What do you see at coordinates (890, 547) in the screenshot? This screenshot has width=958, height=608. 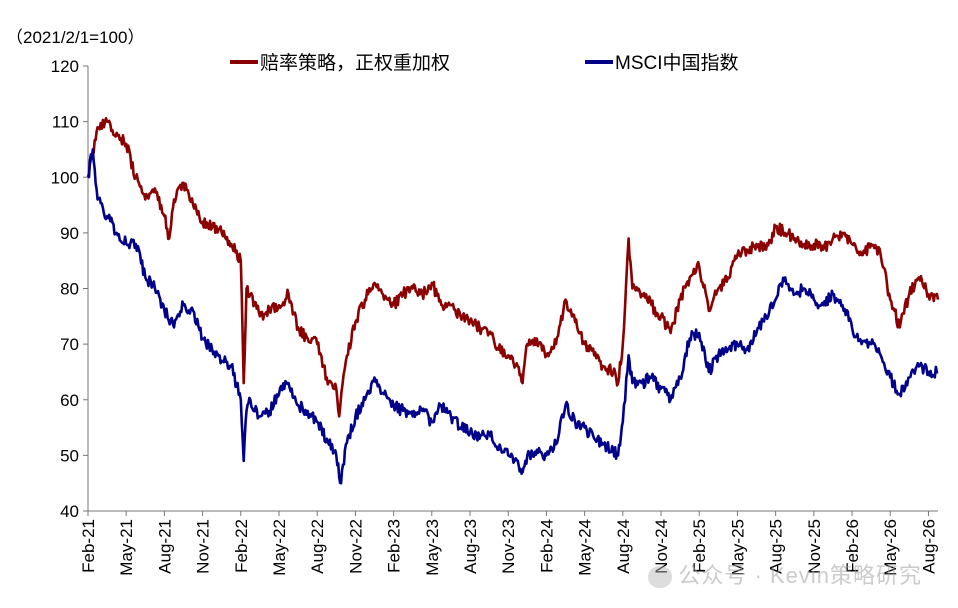 I see `x-tick-label: May-26` at bounding box center [890, 547].